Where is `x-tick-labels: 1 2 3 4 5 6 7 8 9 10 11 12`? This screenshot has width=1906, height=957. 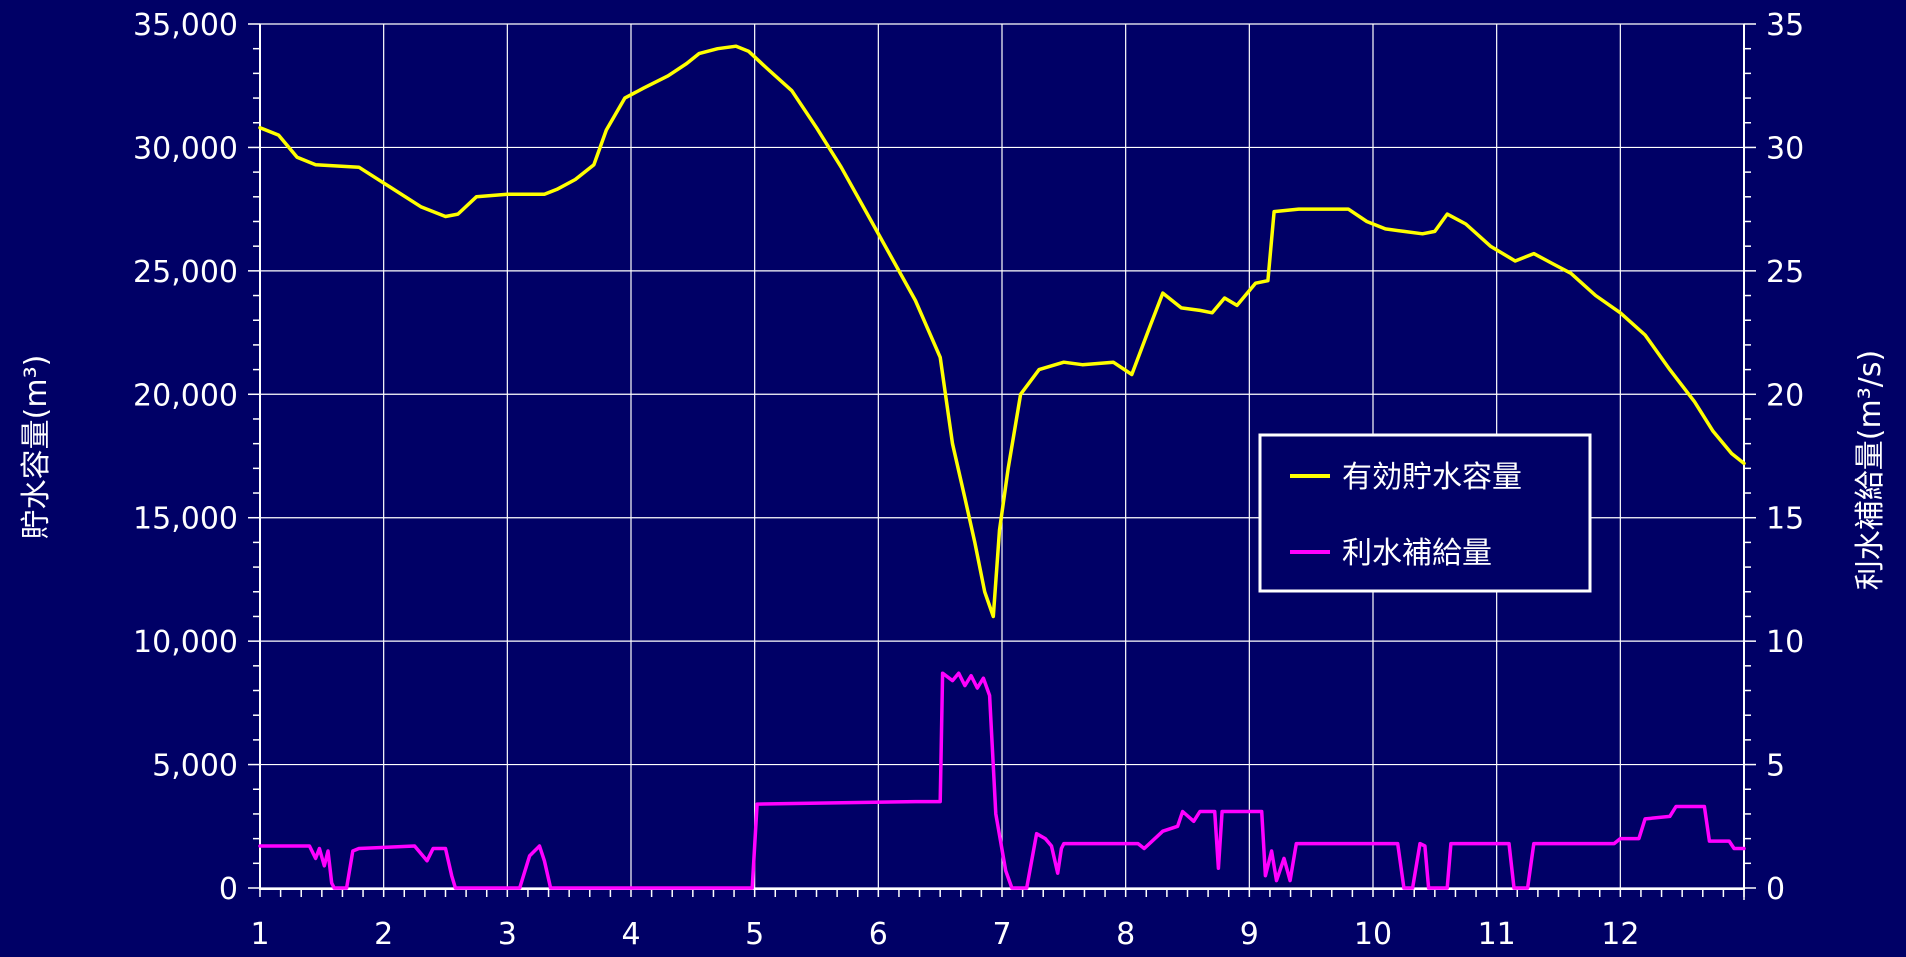
x-tick-labels: 1 2 3 4 5 6 7 8 9 10 11 12 is located at coordinates (944, 934).